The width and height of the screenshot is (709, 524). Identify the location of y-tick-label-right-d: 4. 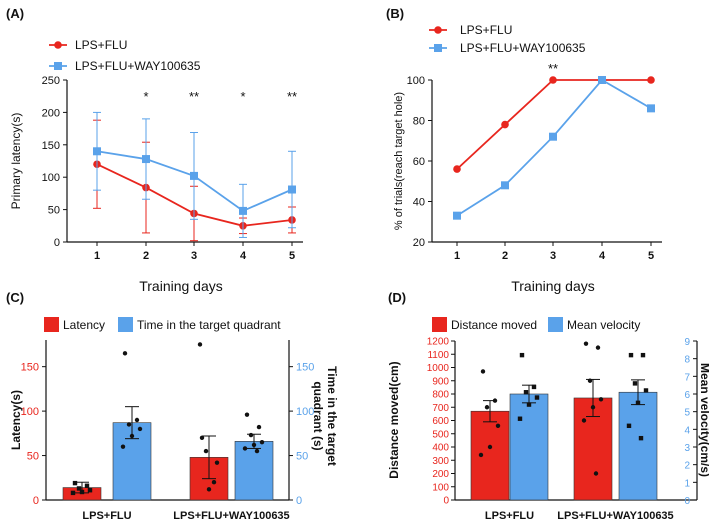
(687, 430).